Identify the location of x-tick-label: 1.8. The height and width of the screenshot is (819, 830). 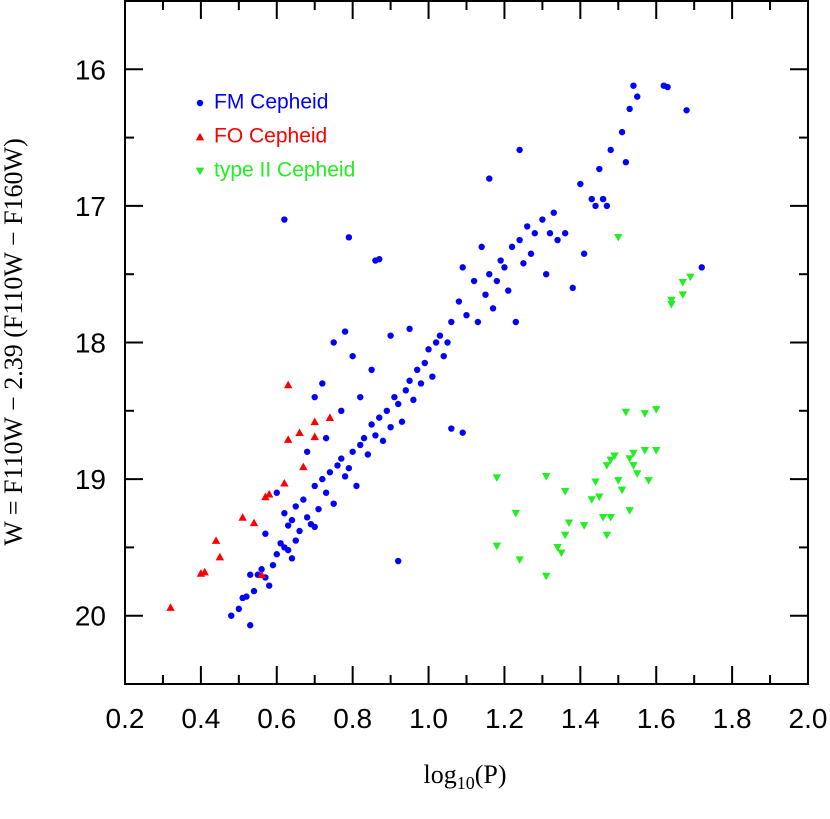
(732, 718).